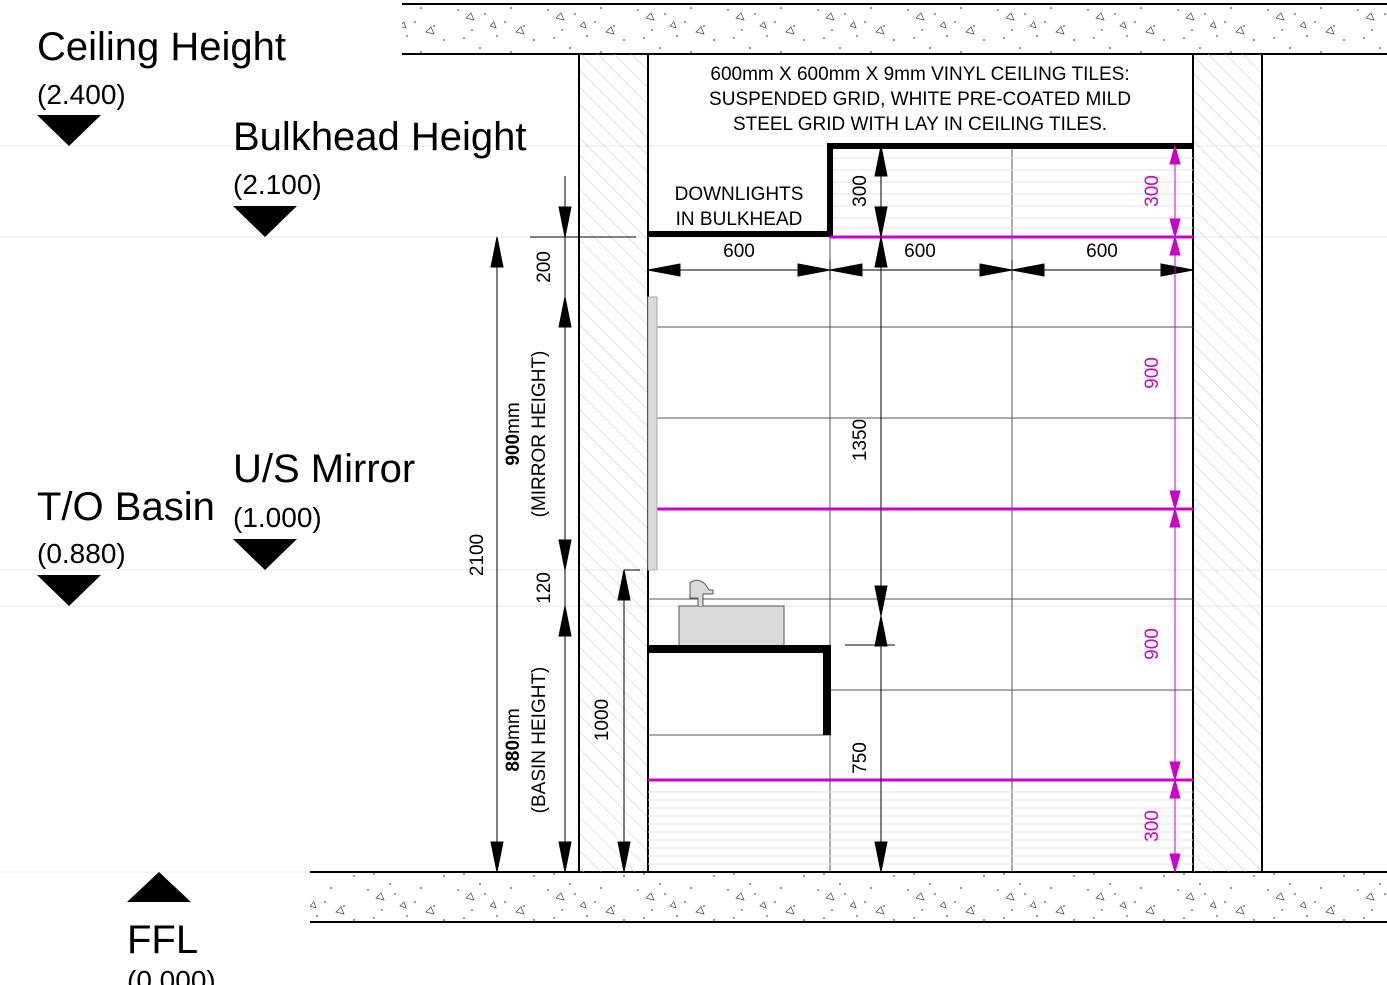 This screenshot has width=1387, height=985. What do you see at coordinates (1152, 191) in the screenshot?
I see `dim-tile-row-top: 300` at bounding box center [1152, 191].